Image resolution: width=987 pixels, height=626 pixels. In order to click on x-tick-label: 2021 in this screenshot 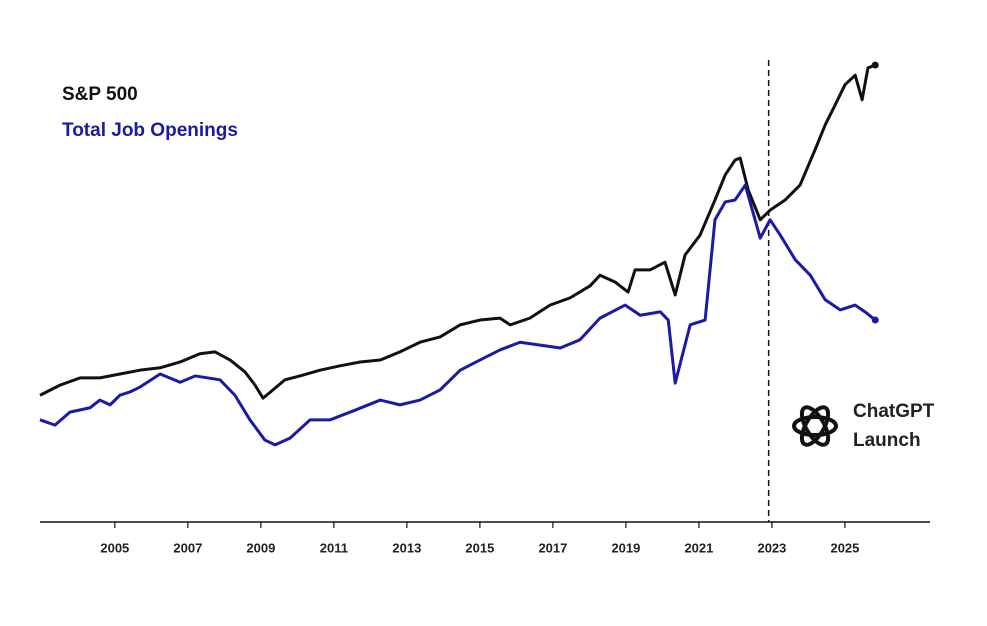, I will do `click(698, 547)`.